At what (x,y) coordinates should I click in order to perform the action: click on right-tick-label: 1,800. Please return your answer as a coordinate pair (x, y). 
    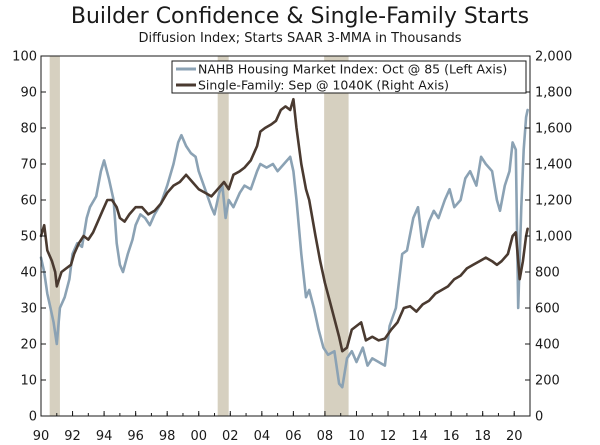
    Looking at the image, I should click on (553, 93).